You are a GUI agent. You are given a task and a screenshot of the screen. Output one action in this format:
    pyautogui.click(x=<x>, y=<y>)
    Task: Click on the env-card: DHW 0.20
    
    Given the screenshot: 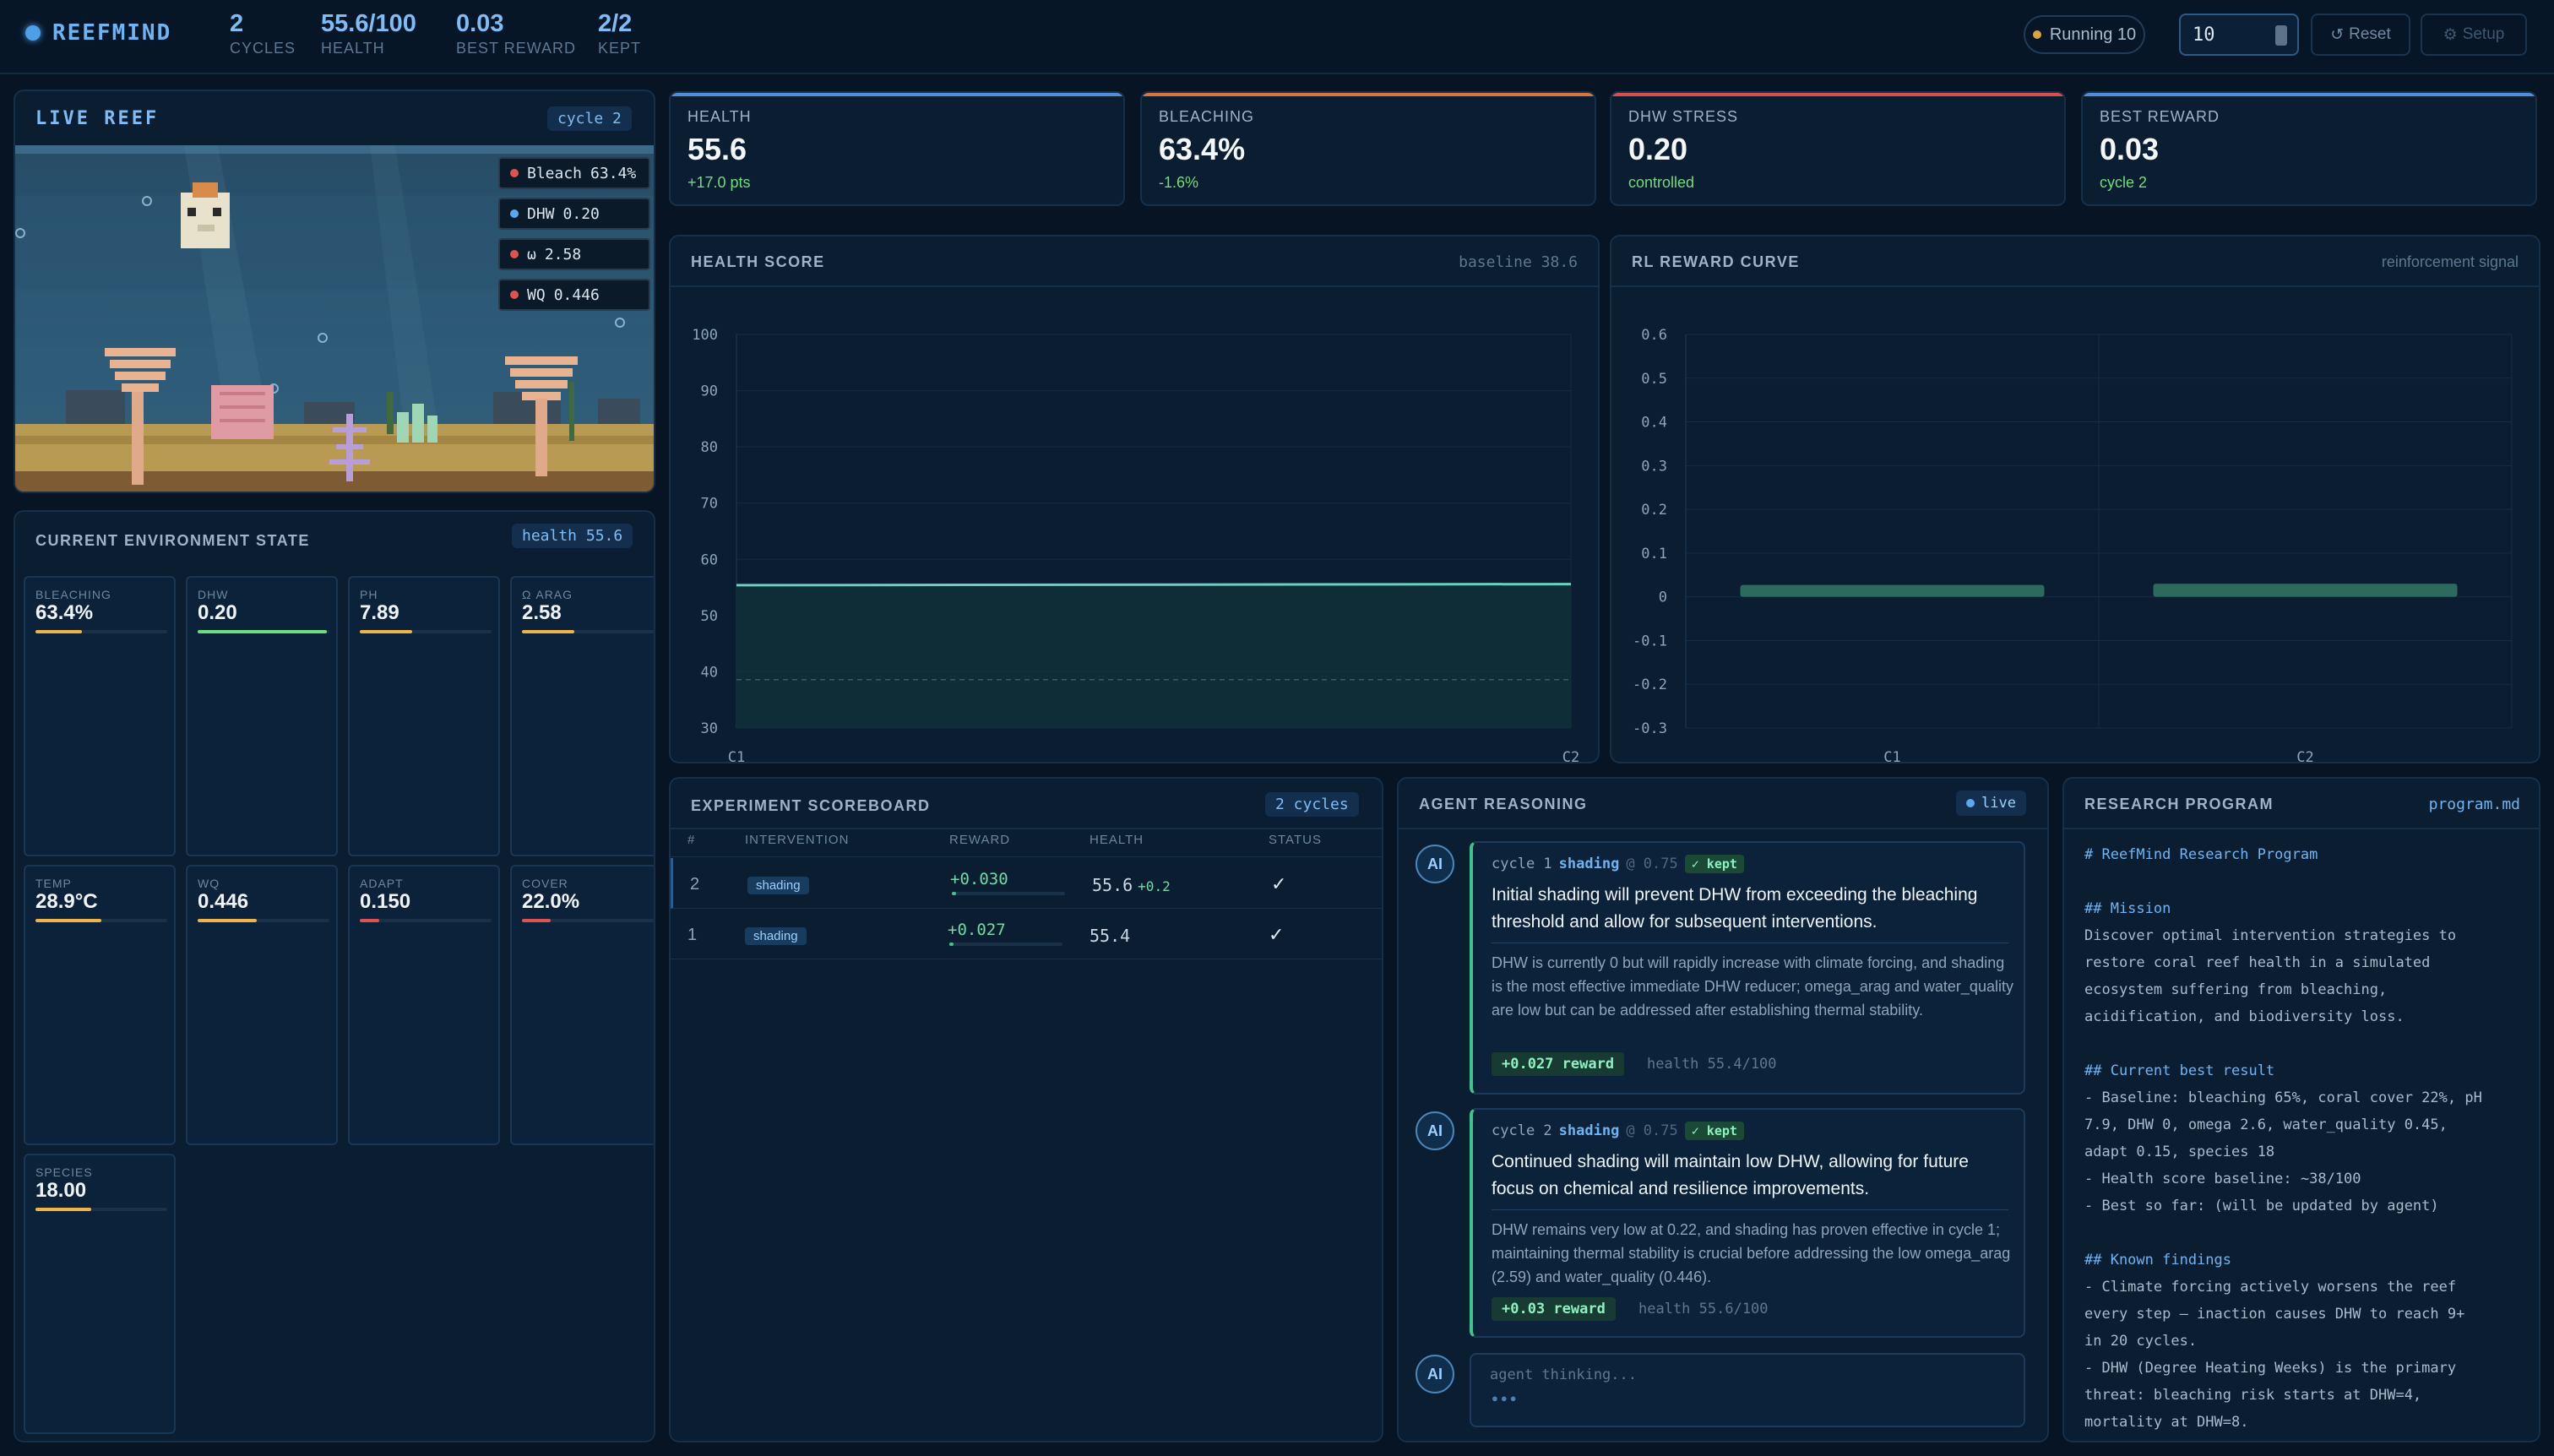 What is the action you would take?
    pyautogui.click(x=262, y=716)
    